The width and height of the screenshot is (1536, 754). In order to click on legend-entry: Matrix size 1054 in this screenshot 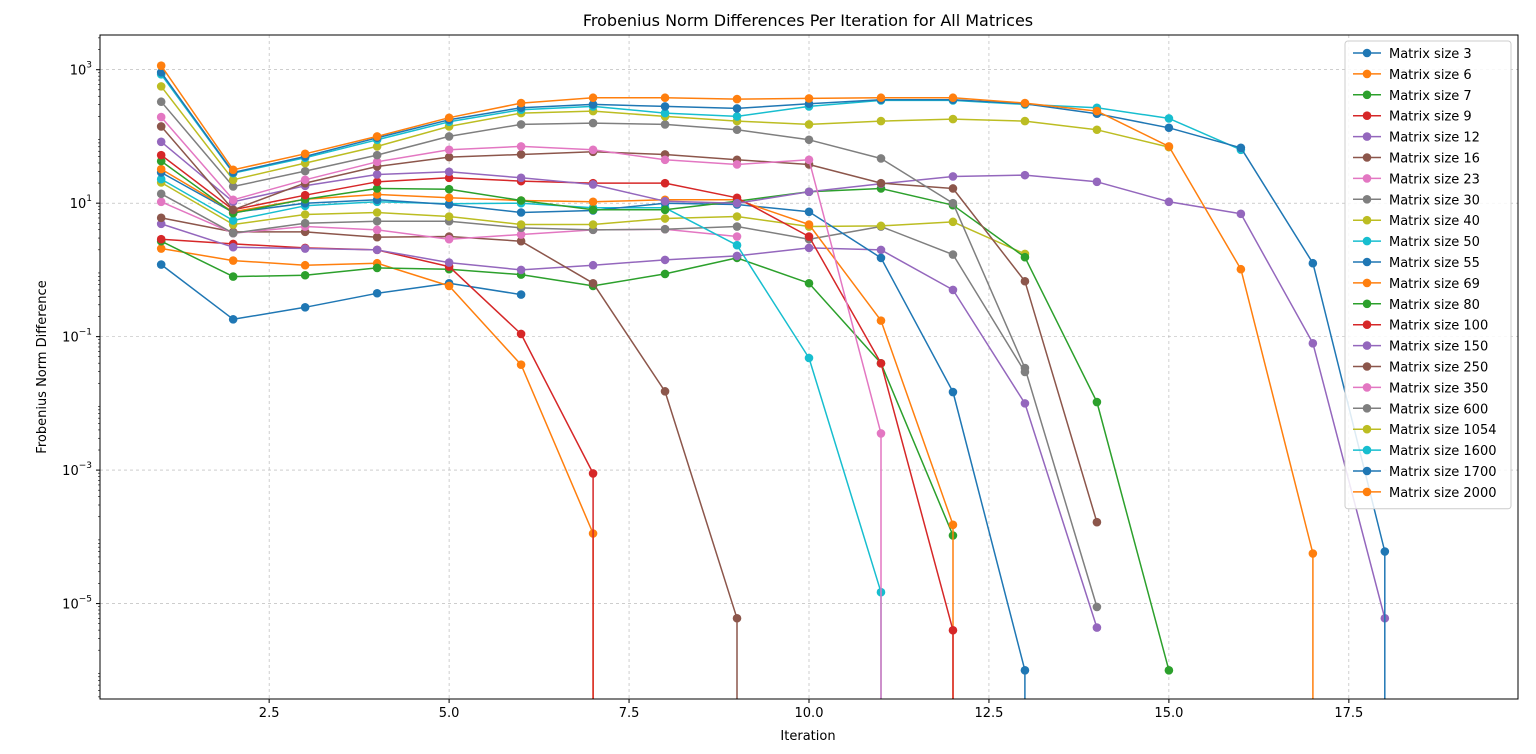, I will do `click(1425, 430)`.